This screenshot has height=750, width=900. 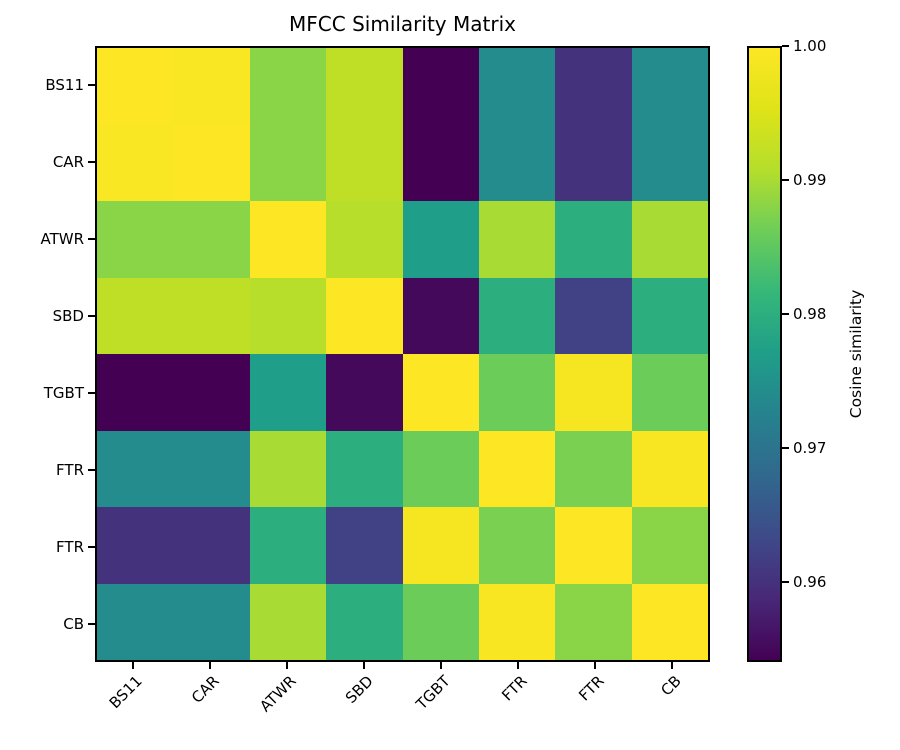 I want to click on colorbar-tick-label: 0.98, so click(x=810, y=313).